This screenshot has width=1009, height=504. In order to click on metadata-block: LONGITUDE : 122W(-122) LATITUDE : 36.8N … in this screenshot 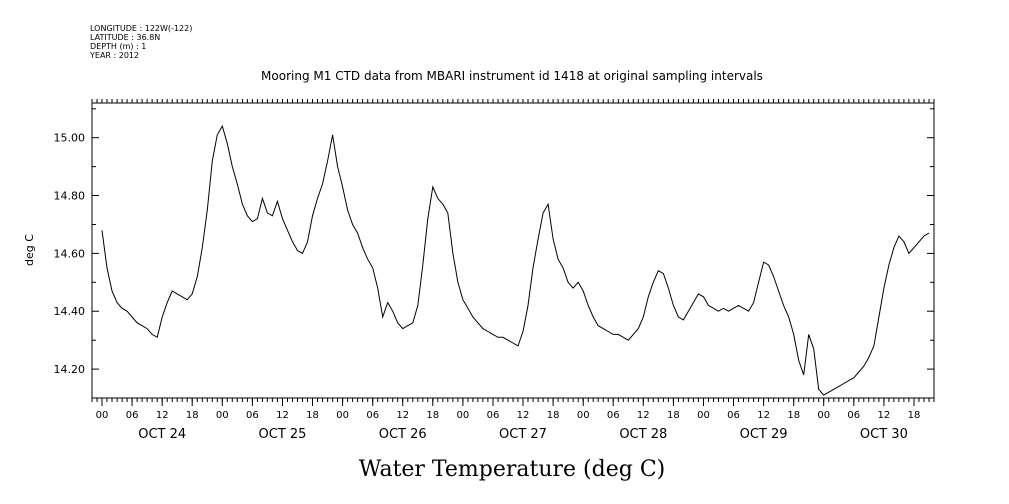, I will do `click(140, 42)`.